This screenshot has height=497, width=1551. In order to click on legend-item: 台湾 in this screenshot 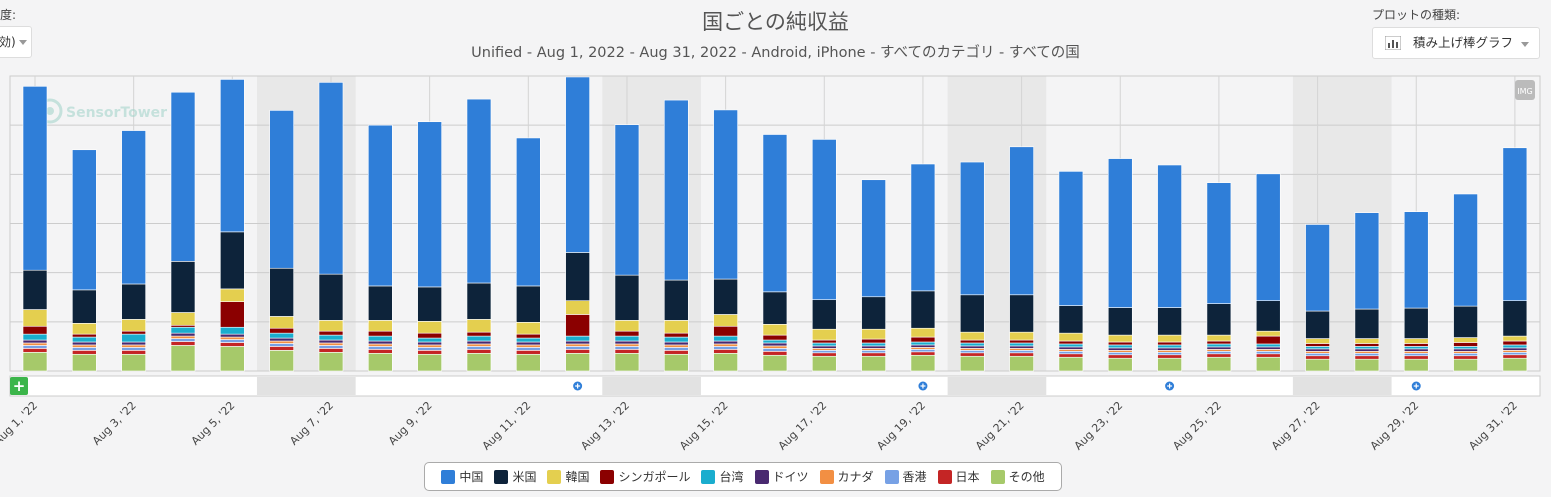, I will do `click(722, 476)`.